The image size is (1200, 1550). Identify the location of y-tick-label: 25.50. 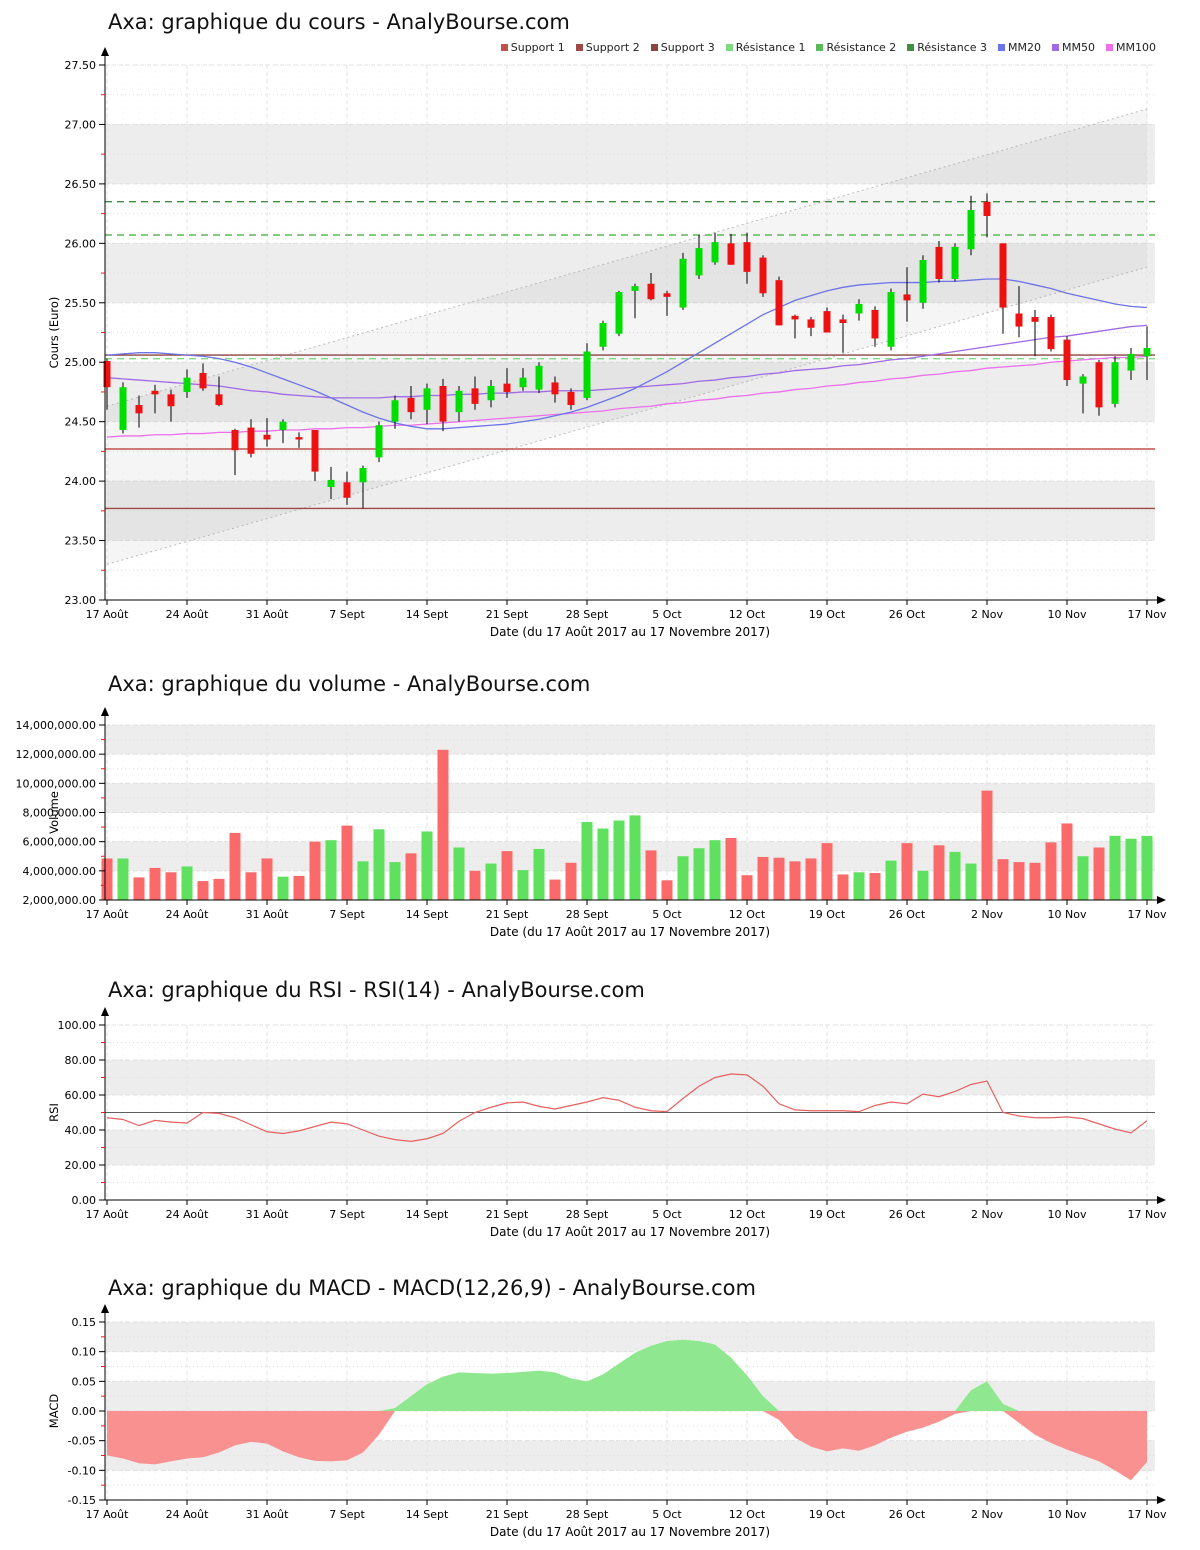
(81, 303).